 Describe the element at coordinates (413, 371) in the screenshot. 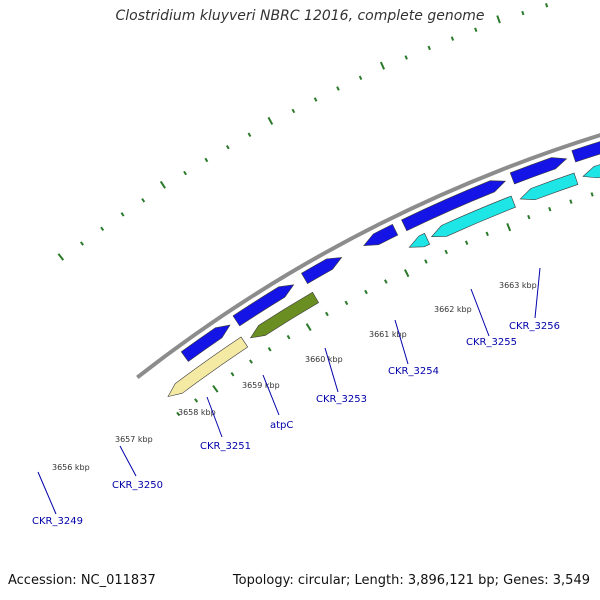

I see `gene-label-ckr-3254: CKR_3254` at that location.